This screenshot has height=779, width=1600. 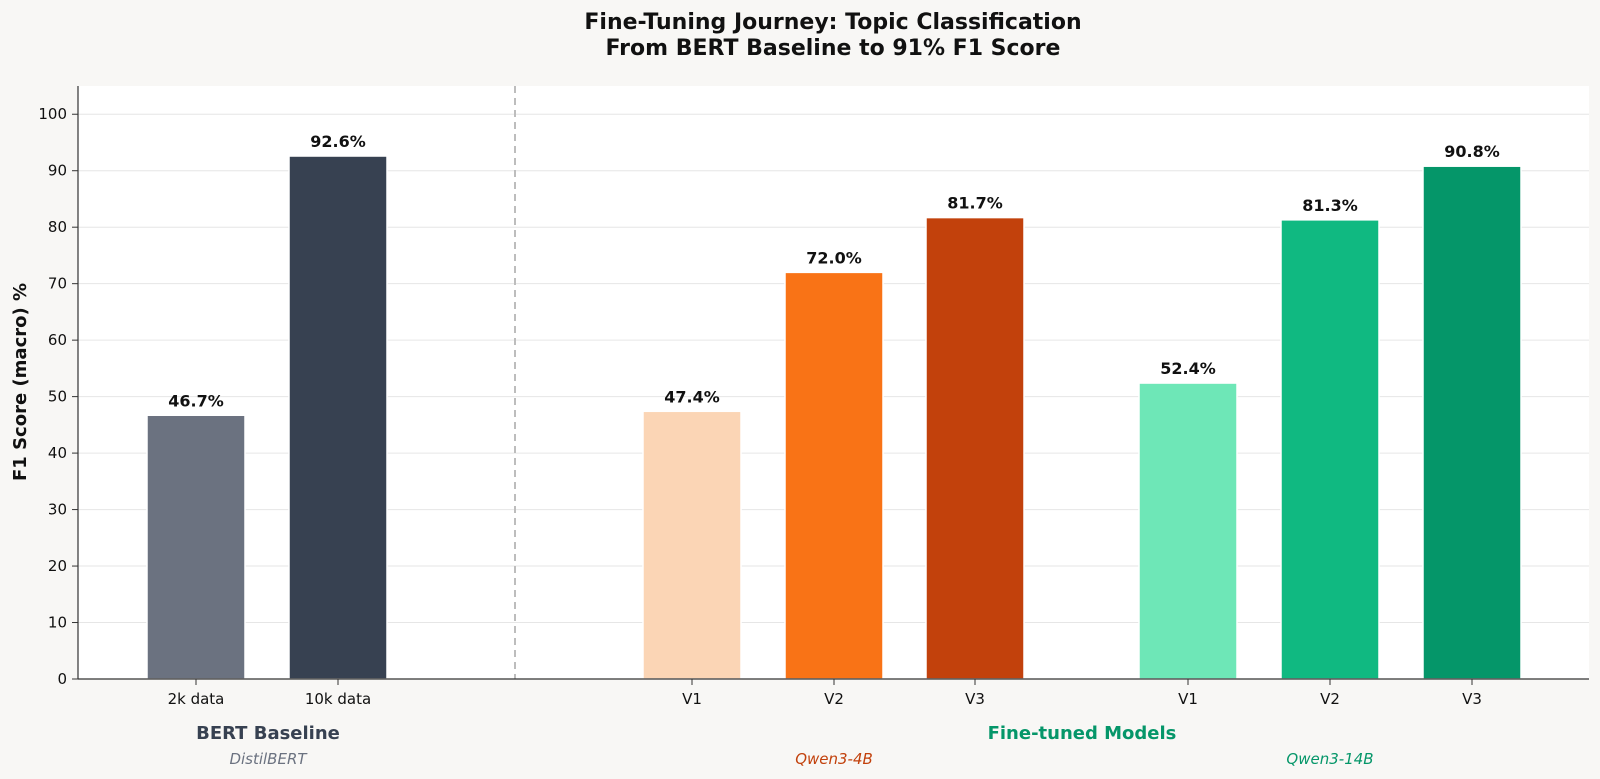 I want to click on y-tick-label: 30, so click(x=57, y=510).